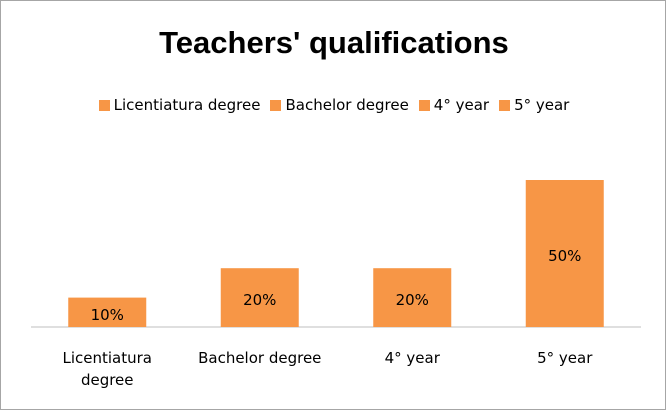 This screenshot has height=411, width=666. I want to click on legend-item: 5° year, so click(534, 105).